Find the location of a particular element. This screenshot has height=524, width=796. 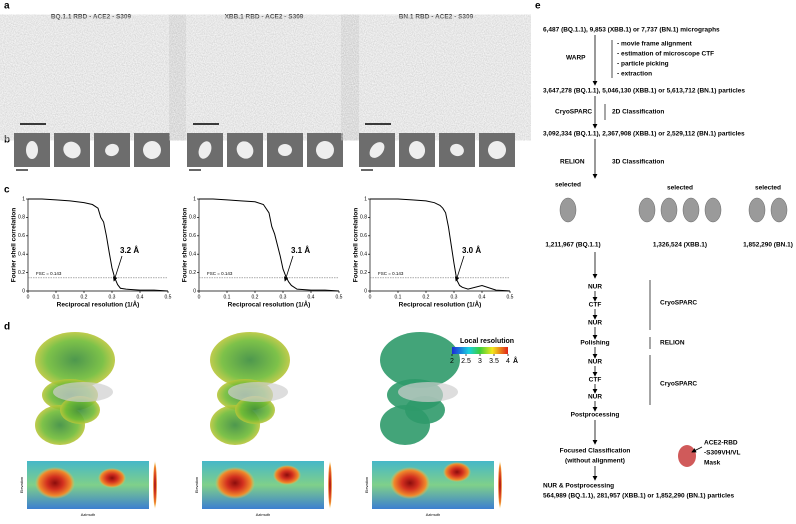

resolution-label: 3.1 Å is located at coordinates (300, 250).